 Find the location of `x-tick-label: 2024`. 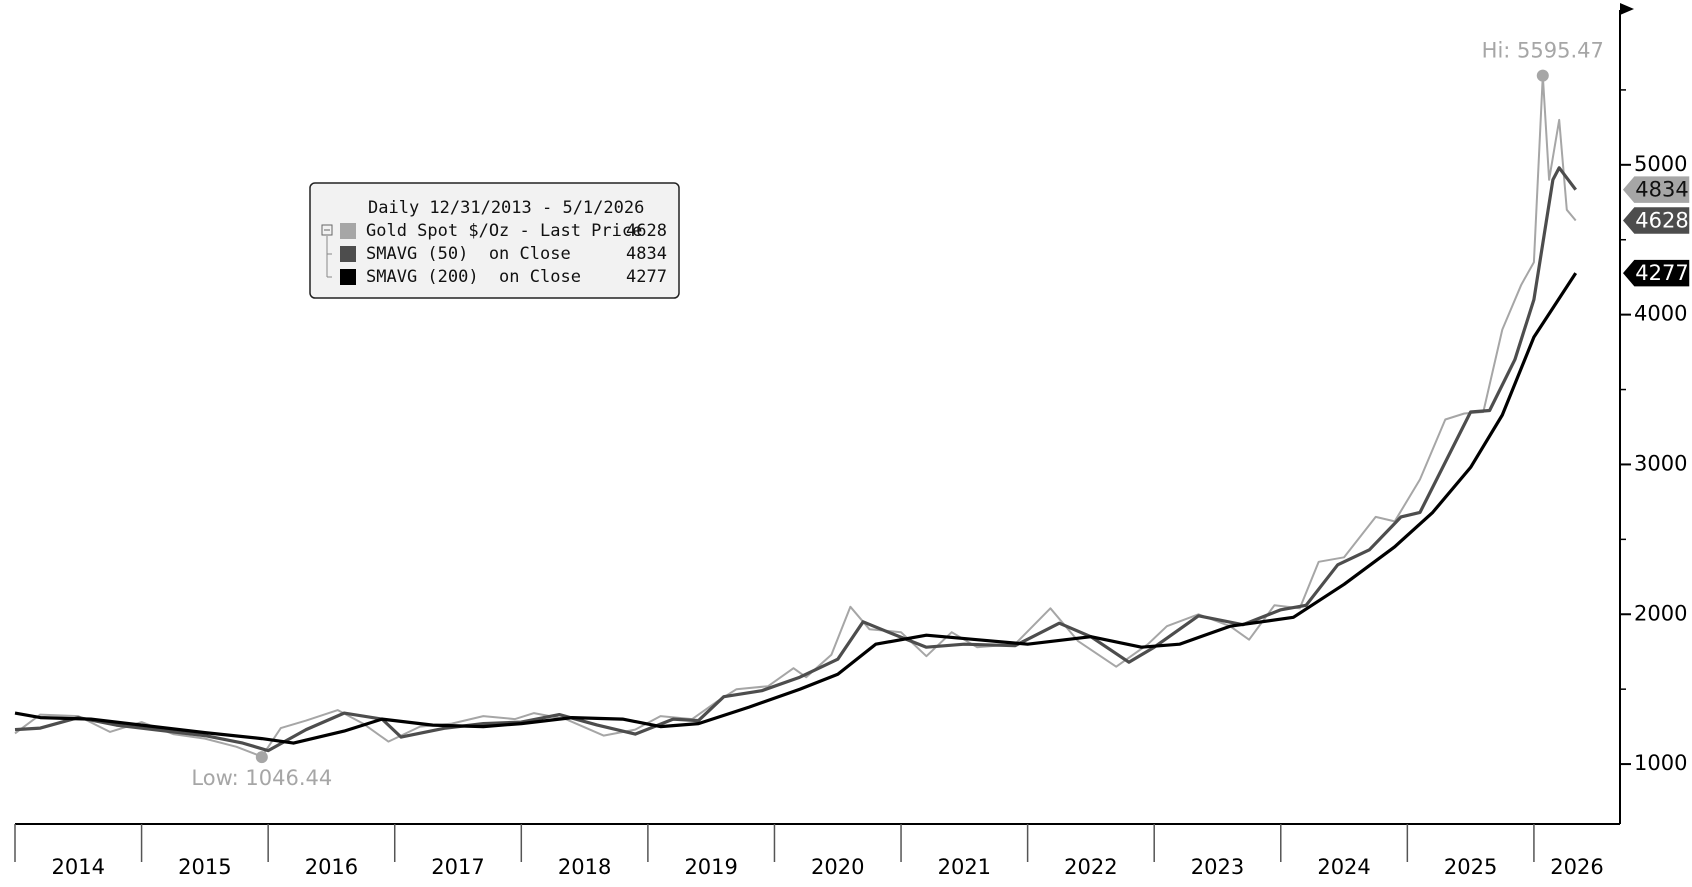

x-tick-label: 2024 is located at coordinates (1343, 867).